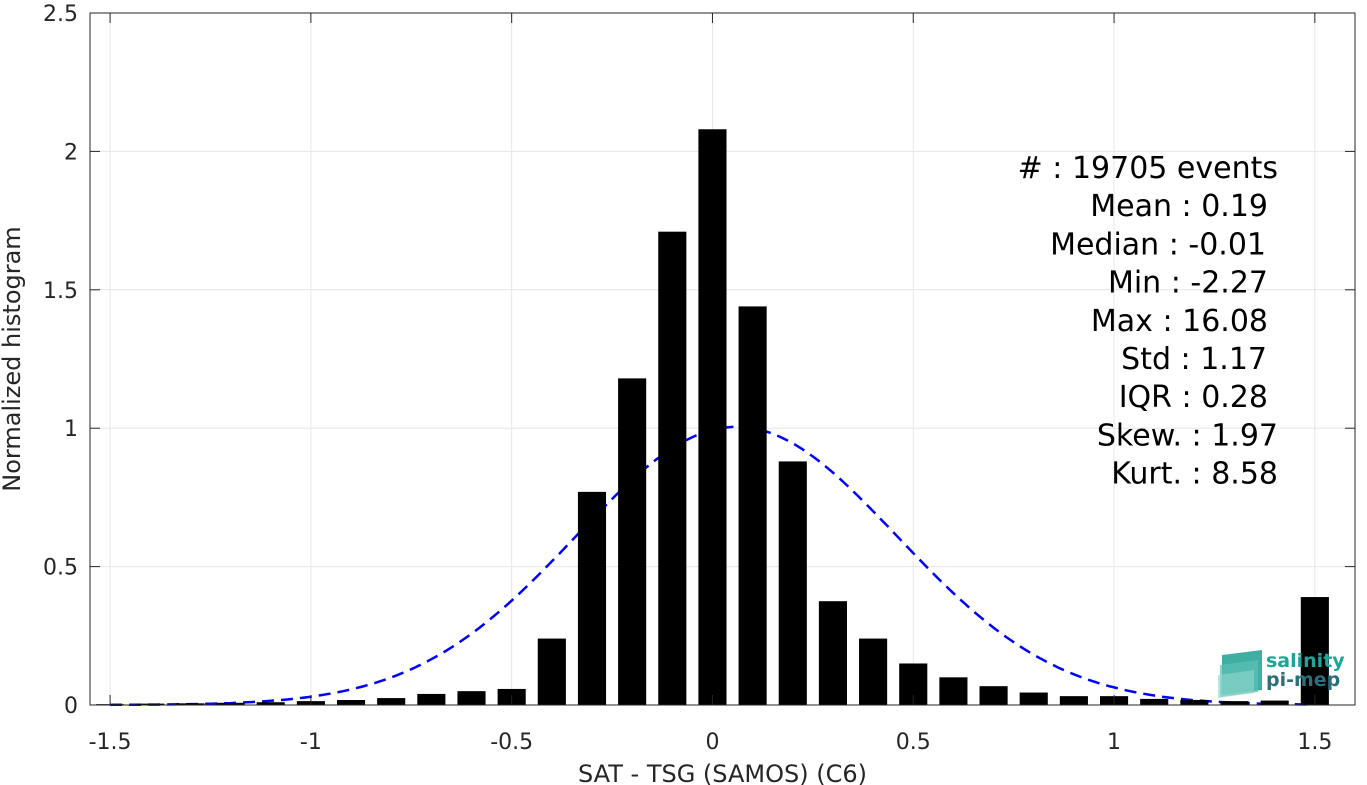  Describe the element at coordinates (60, 568) in the screenshot. I see `y-tick-label: 0.5` at that location.